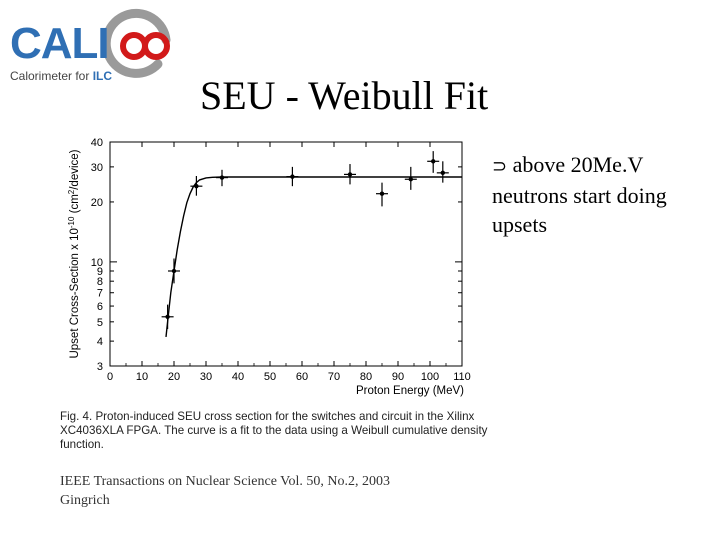  Describe the element at coordinates (103, 76) in the screenshot. I see `logo-subtitle-highlight: ILC` at that location.